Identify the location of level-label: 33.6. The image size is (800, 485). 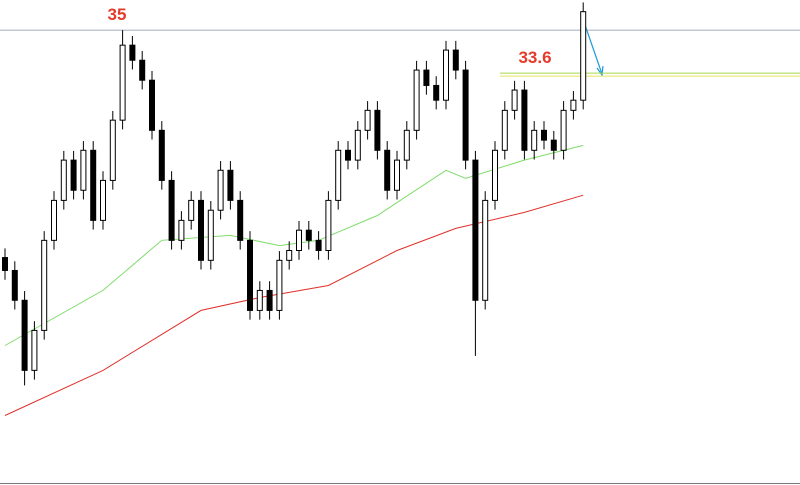
(534, 57).